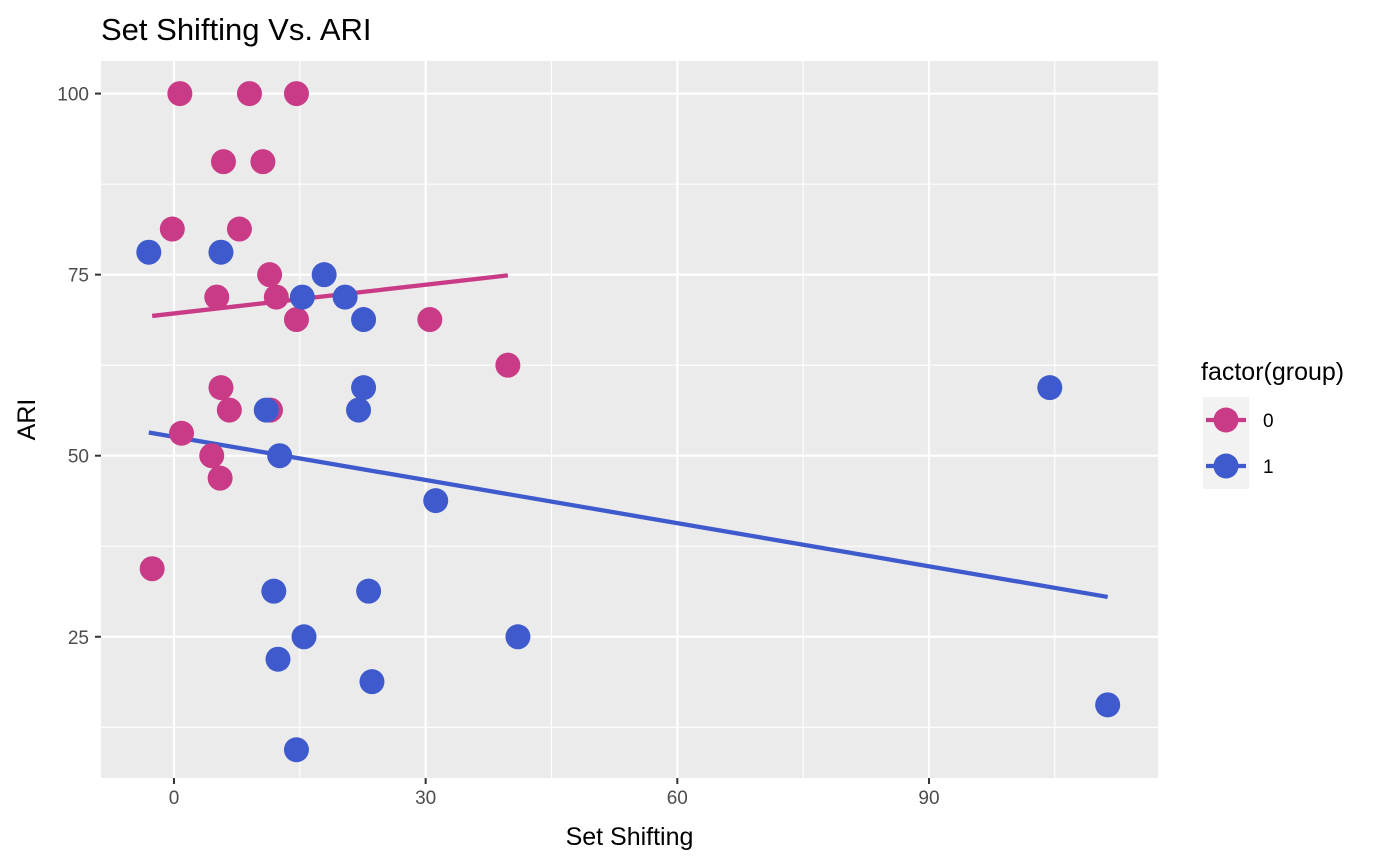  What do you see at coordinates (928, 798) in the screenshot?
I see `x-tick-label: 90` at bounding box center [928, 798].